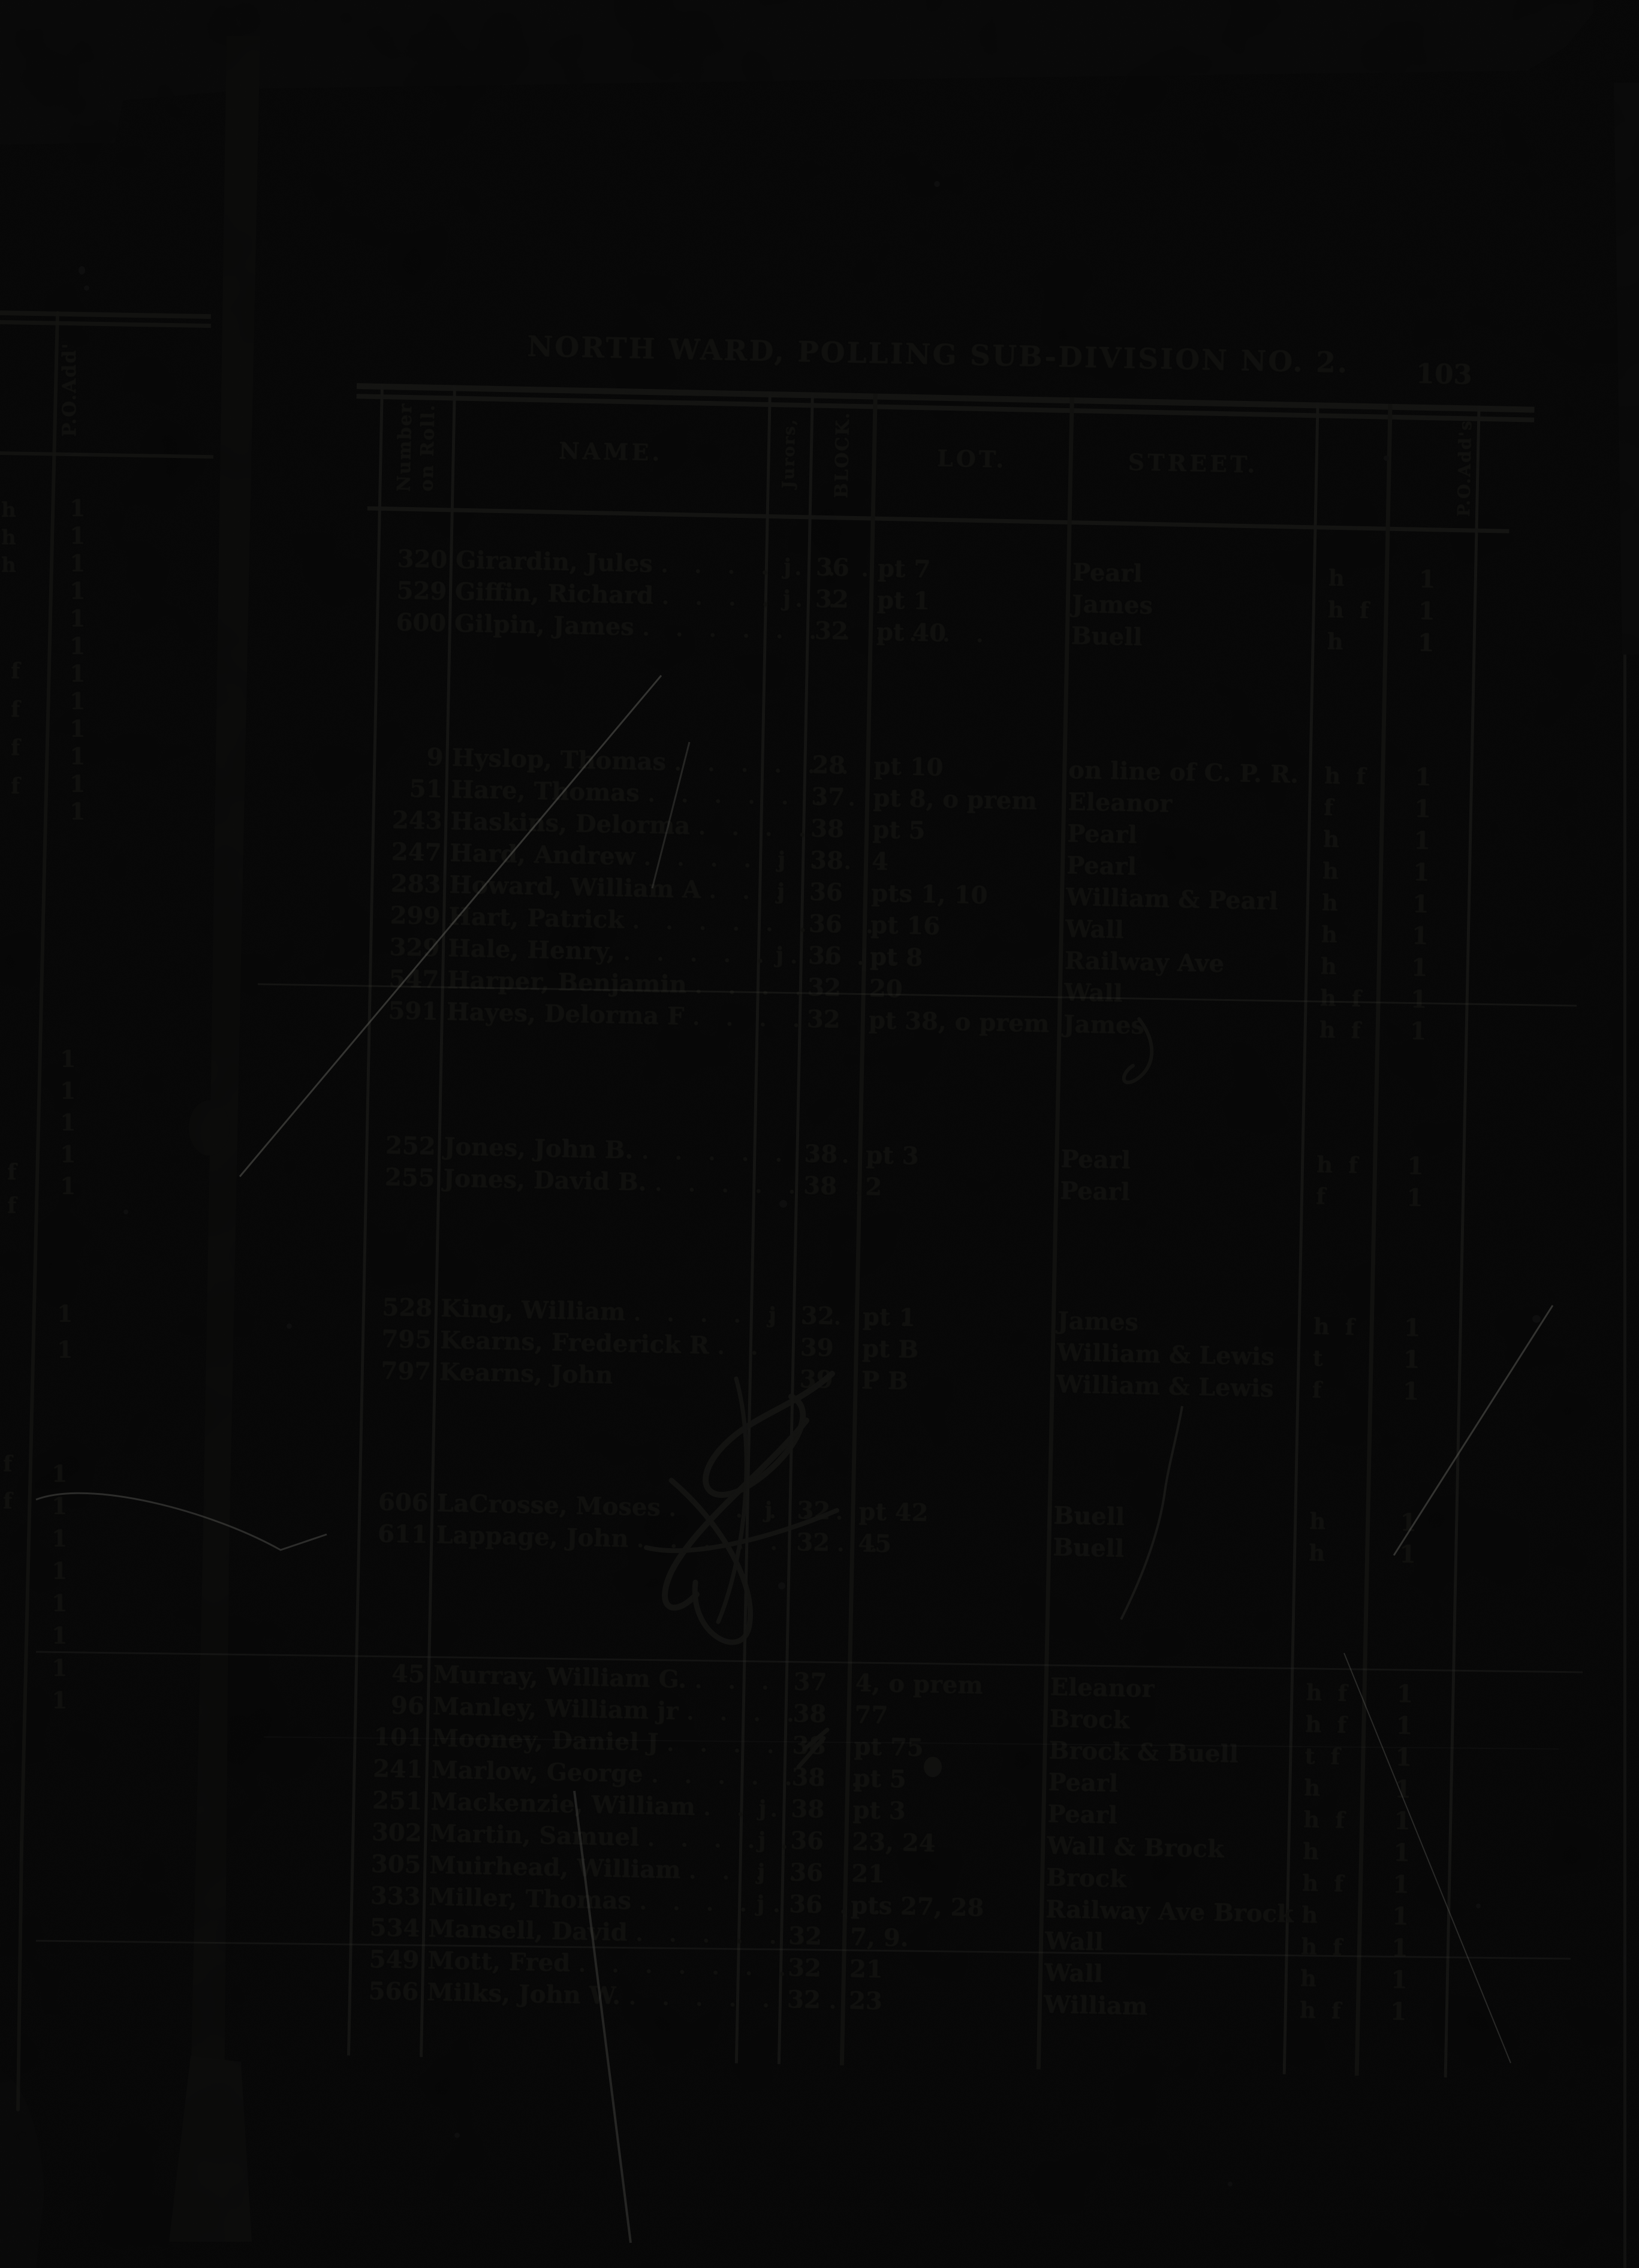 This screenshot has height=2268, width=1639. Describe the element at coordinates (672, 794) in the screenshot. I see `cell-name: Hare, Thomas. . . . . . . .` at that location.